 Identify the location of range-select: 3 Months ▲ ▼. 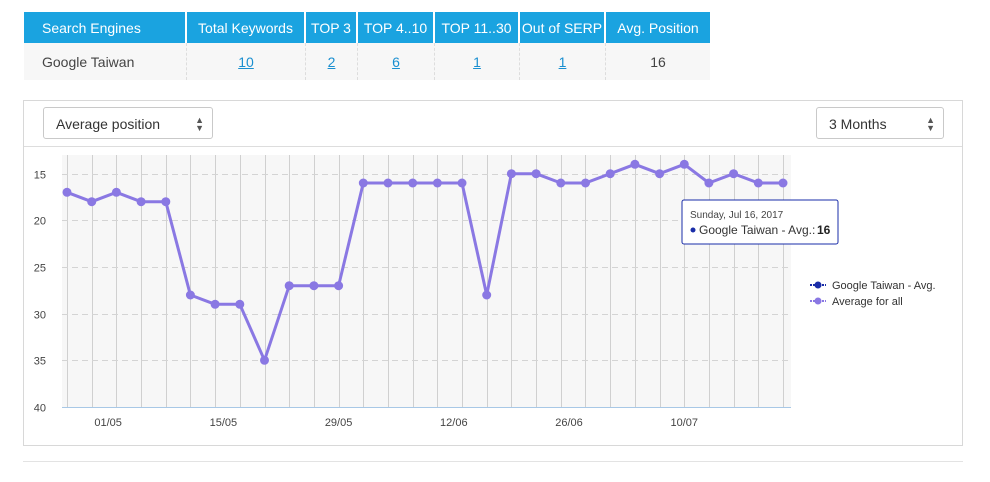
(880, 123).